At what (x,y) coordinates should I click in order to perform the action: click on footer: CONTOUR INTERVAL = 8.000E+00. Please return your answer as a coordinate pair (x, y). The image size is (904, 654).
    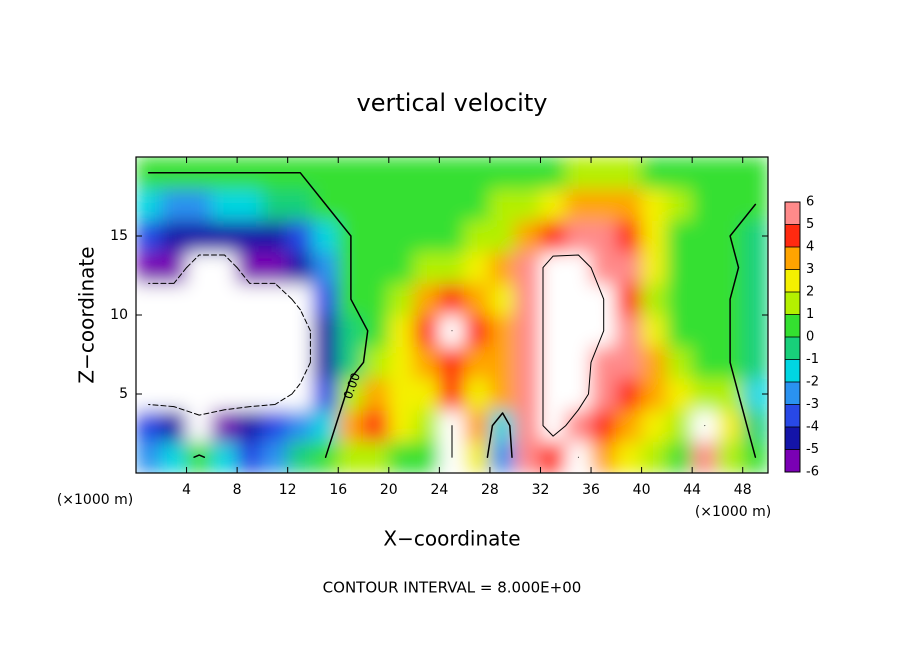
    Looking at the image, I should click on (452, 588).